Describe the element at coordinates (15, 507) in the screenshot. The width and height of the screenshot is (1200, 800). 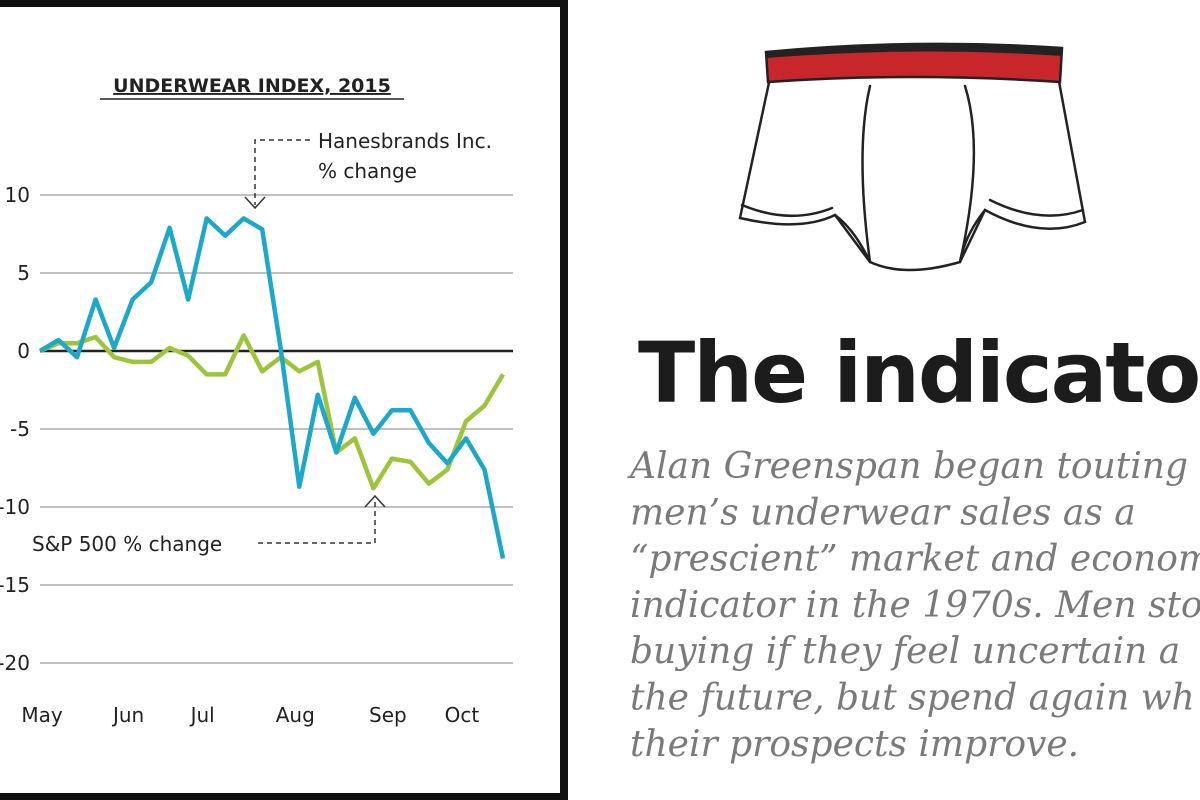
I see `y-tick-label: -10` at that location.